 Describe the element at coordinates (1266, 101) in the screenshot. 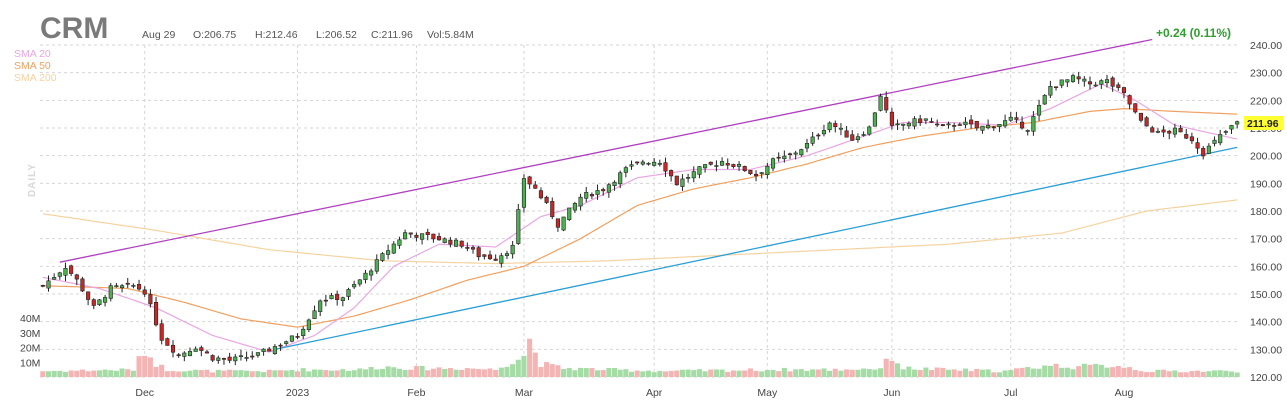

I see `price-tick-label: 220.00` at that location.